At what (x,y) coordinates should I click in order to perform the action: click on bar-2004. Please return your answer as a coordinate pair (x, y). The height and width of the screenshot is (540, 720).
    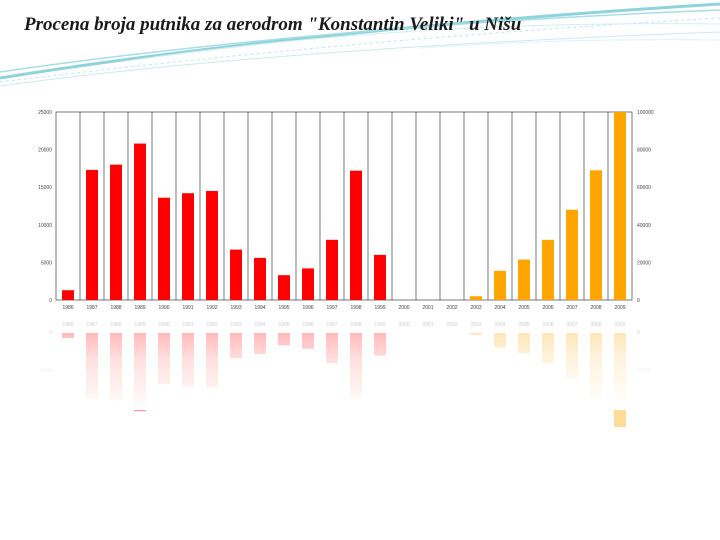
    Looking at the image, I should click on (500, 285).